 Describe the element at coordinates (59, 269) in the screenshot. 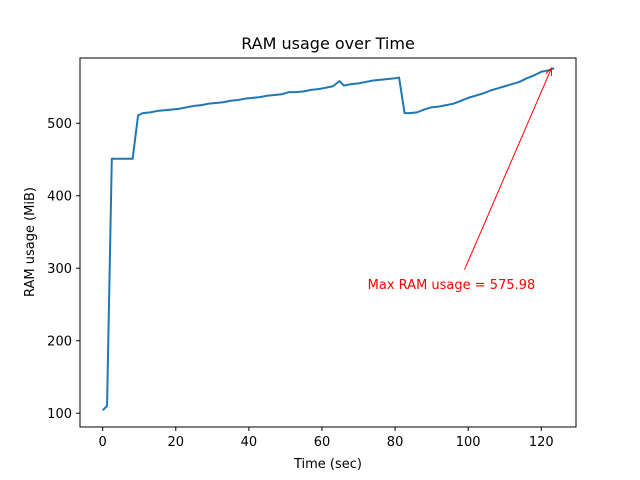

I see `y-tick-label: 300` at that location.